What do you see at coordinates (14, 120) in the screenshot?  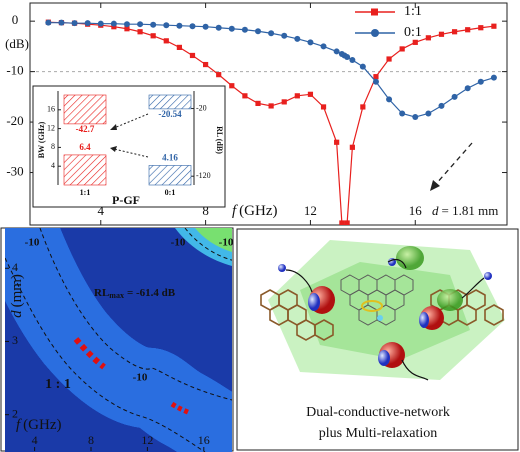 I see `y-tick-label: -20` at bounding box center [14, 120].